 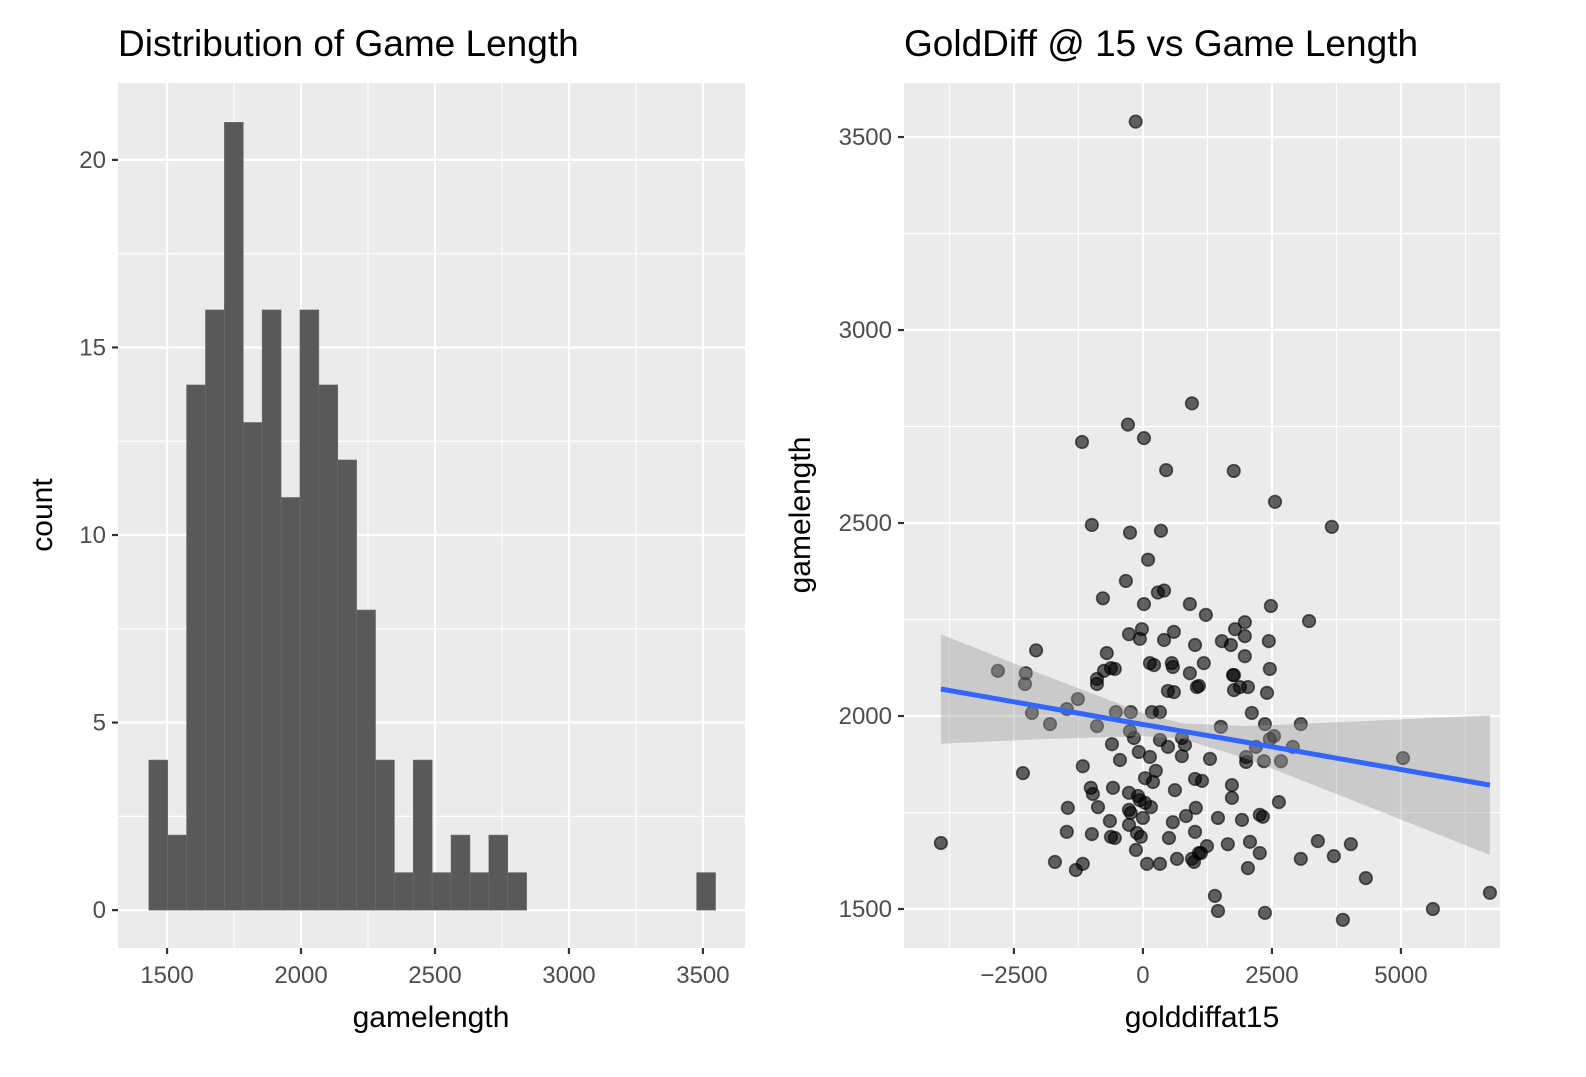 I want to click on x-tick-label: 3500, so click(x=702, y=975).